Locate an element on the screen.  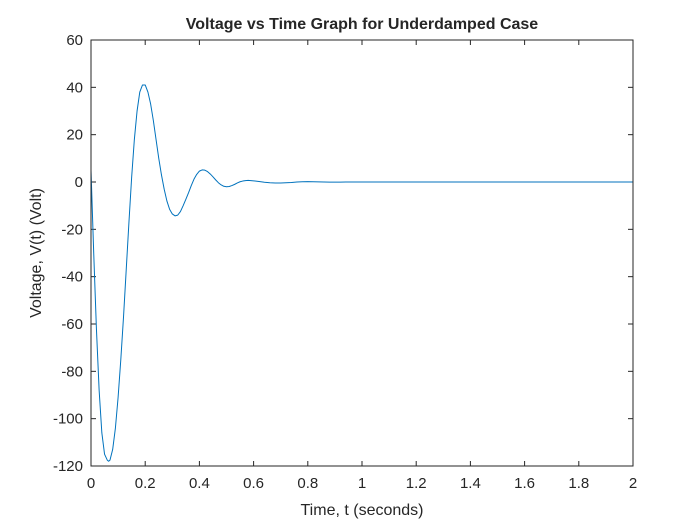
x-tick-label: 0.2 is located at coordinates (145, 483).